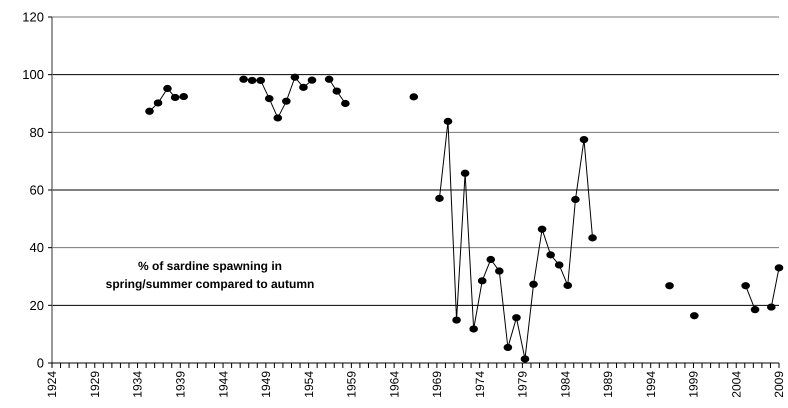 This screenshot has height=408, width=788. Describe the element at coordinates (180, 384) in the screenshot. I see `x-tick-label: 1939` at that location.